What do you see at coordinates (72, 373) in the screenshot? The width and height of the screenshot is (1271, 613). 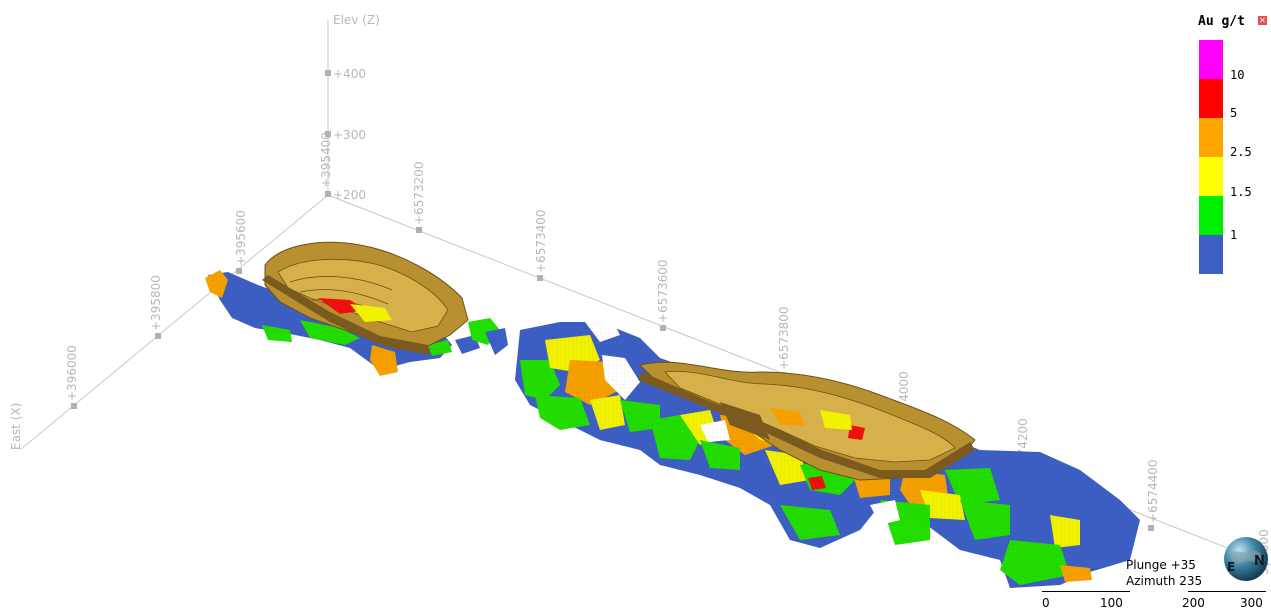 I see `east-tick-label: +396000` at bounding box center [72, 373].